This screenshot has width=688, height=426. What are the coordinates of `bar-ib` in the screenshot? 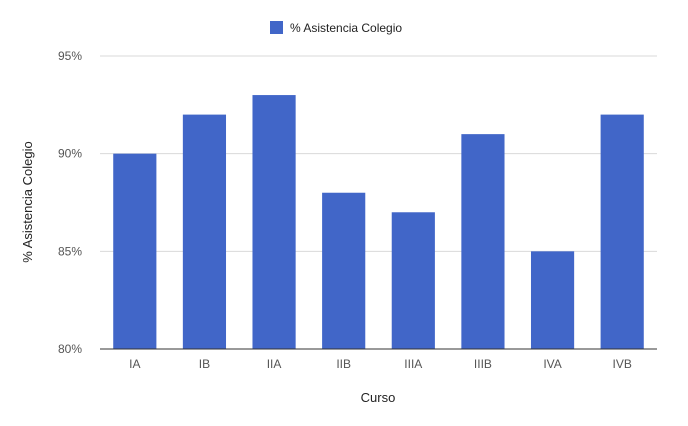 It's located at (204, 231).